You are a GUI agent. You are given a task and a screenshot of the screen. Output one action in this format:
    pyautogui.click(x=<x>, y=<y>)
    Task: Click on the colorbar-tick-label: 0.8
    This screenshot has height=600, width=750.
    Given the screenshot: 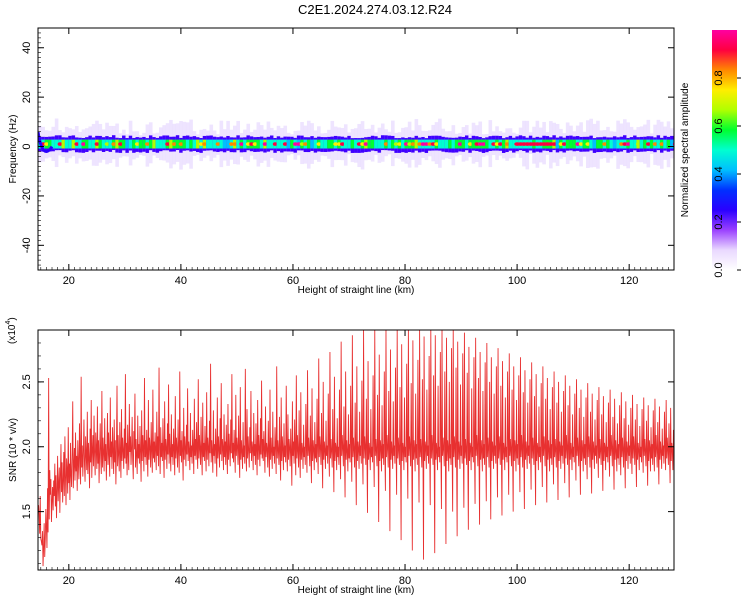 What is the action you would take?
    pyautogui.click(x=719, y=77)
    